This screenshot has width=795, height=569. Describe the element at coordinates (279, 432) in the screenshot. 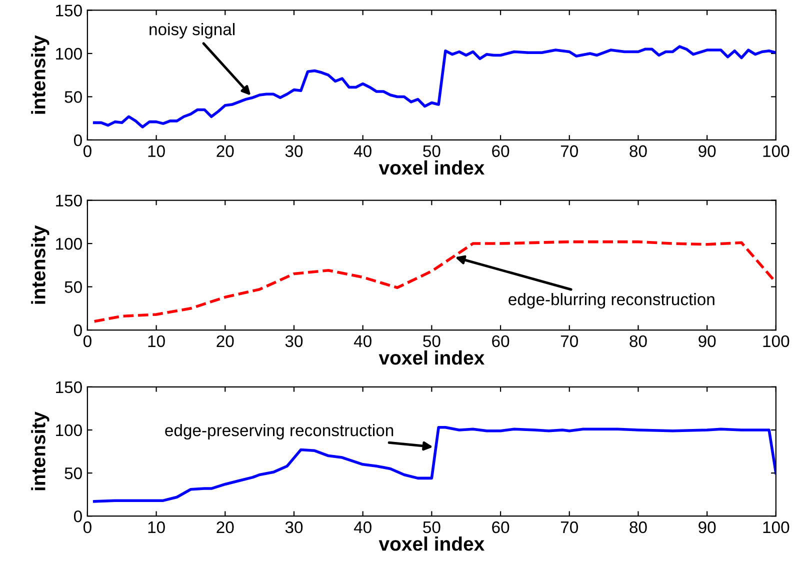

I see `annotation: edge-preserving reconstruction` at that location.